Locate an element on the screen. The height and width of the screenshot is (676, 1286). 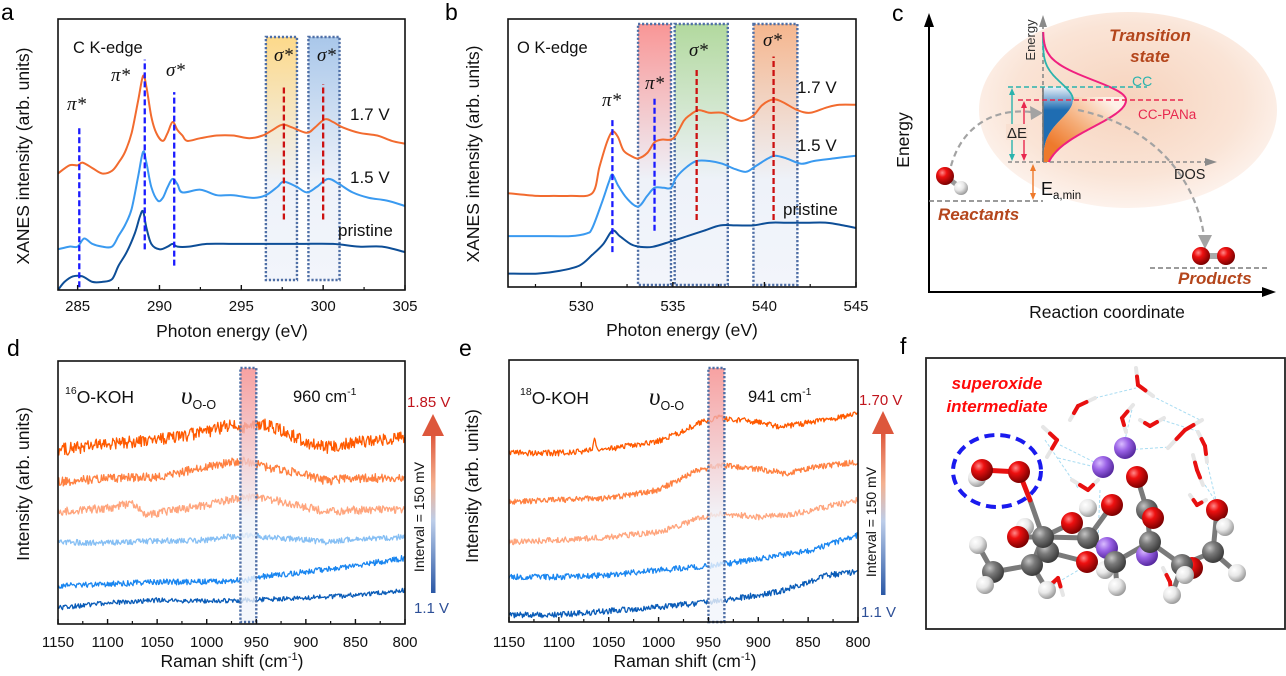
potential-high-label: 1.70 V is located at coordinates (880, 400).